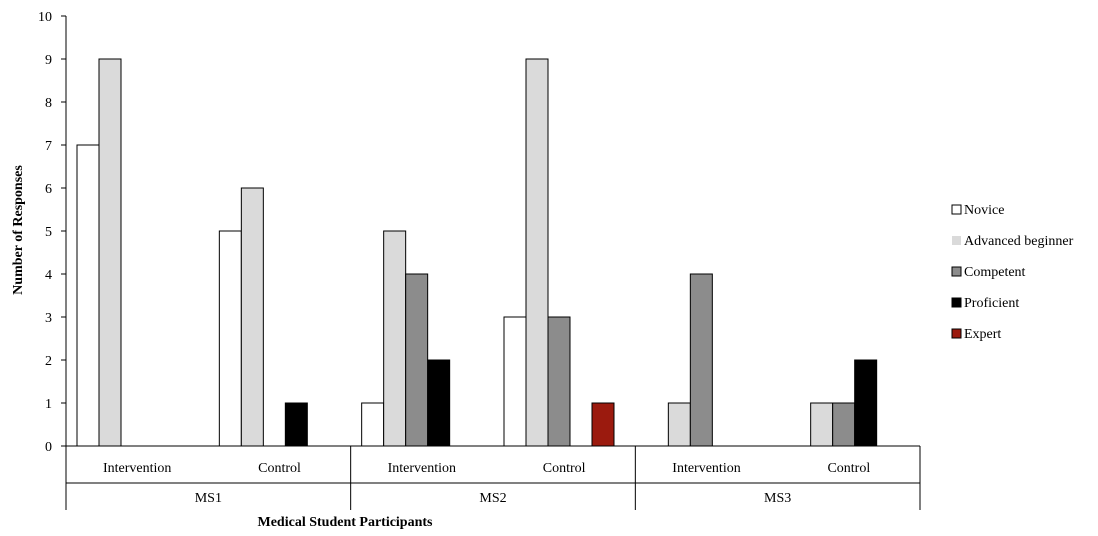 The image size is (1098, 536). What do you see at coordinates (956, 302) in the screenshot?
I see `legend-swatch-proficient` at bounding box center [956, 302].